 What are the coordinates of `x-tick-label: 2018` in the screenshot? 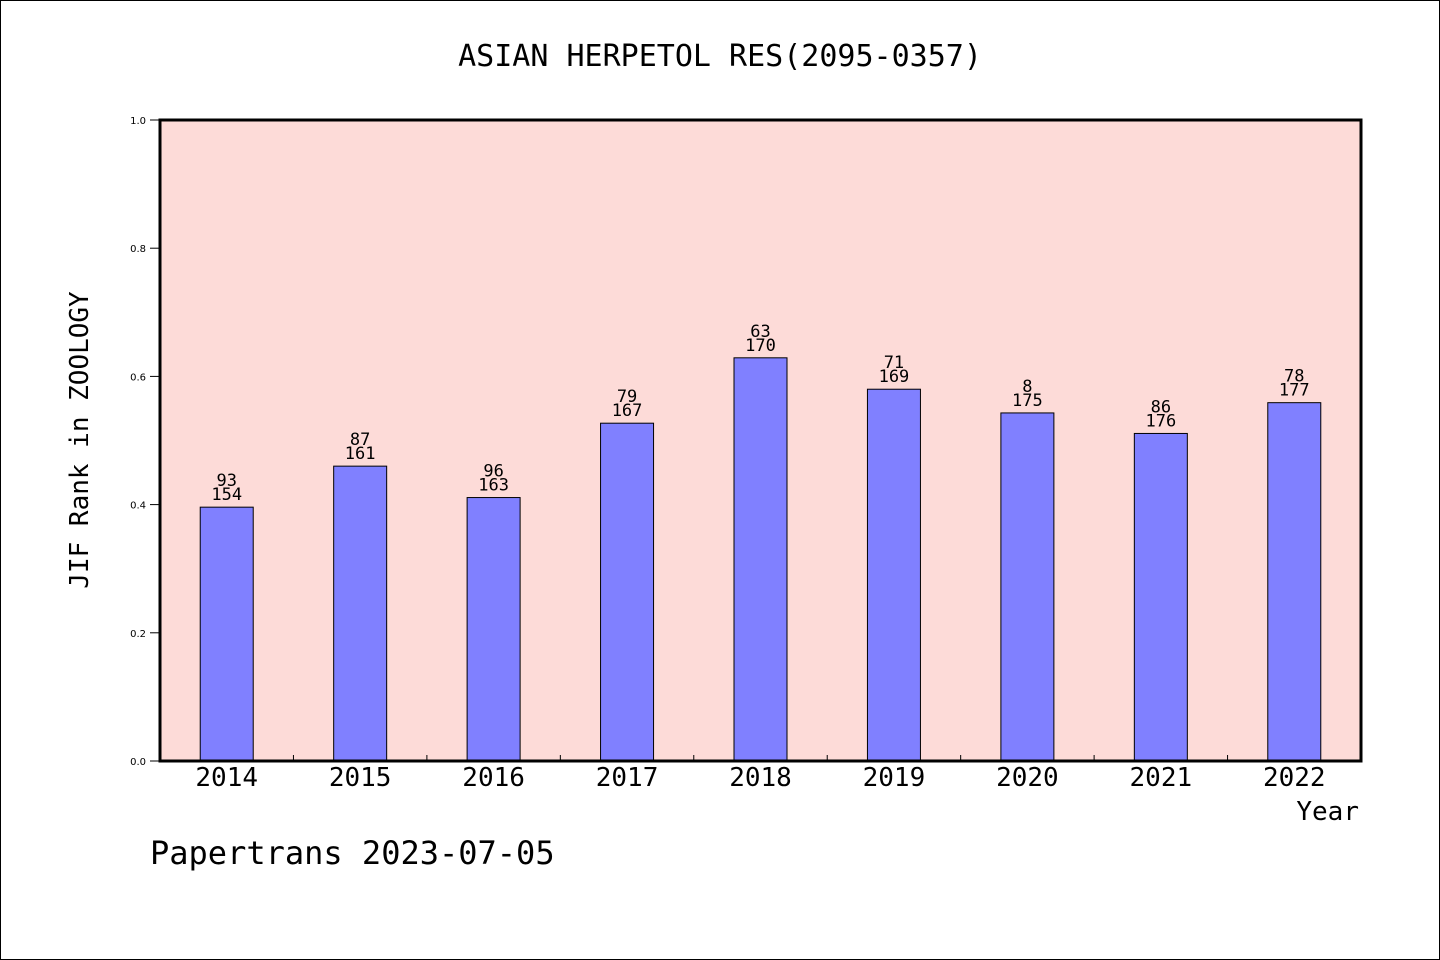 It's located at (760, 778).